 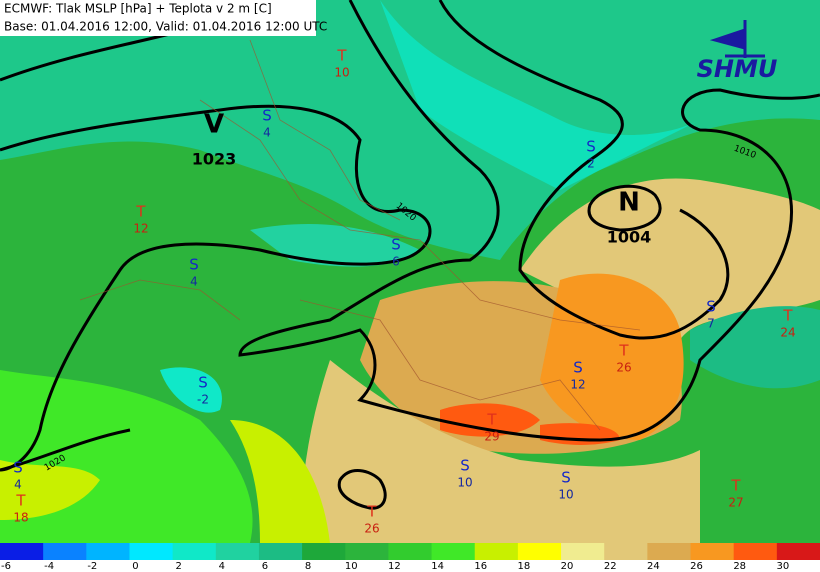 What do you see at coordinates (214, 125) in the screenshot?
I see `pressure-symbol: V` at bounding box center [214, 125].